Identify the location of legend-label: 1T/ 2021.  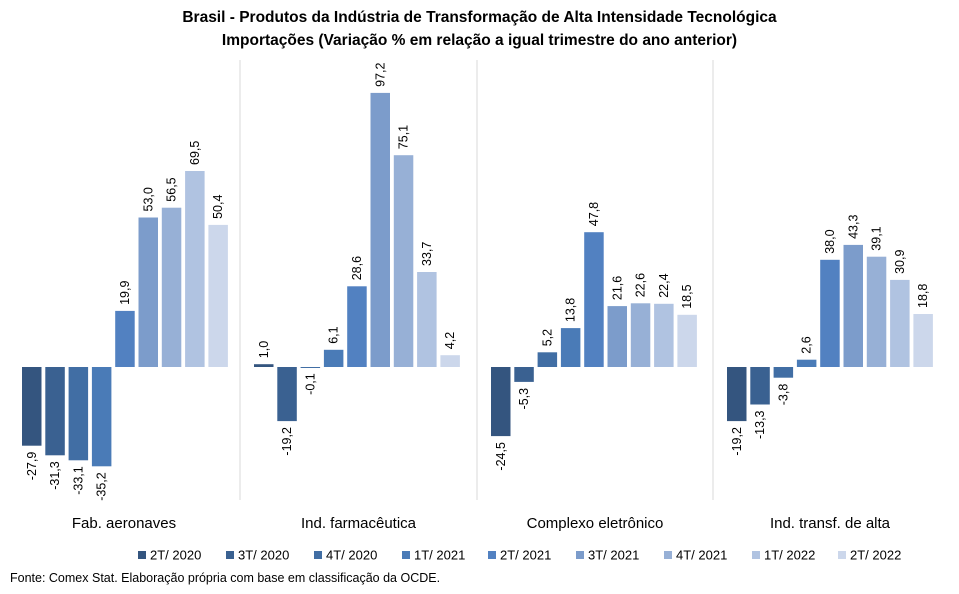
(439, 555).